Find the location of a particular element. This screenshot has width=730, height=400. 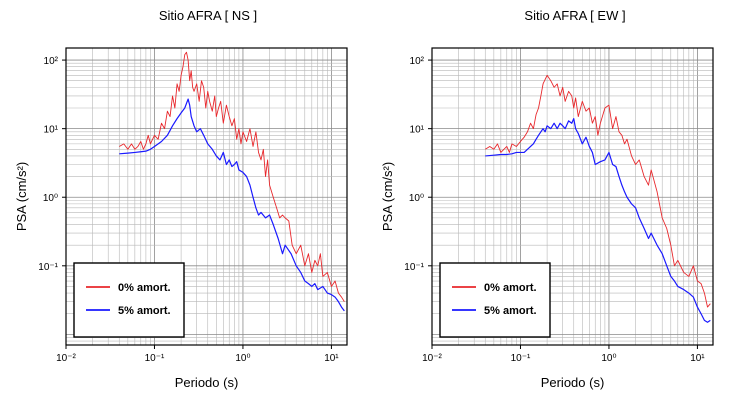

chart-title: Sitio AFRA [ EW ] is located at coordinates (574, 15).